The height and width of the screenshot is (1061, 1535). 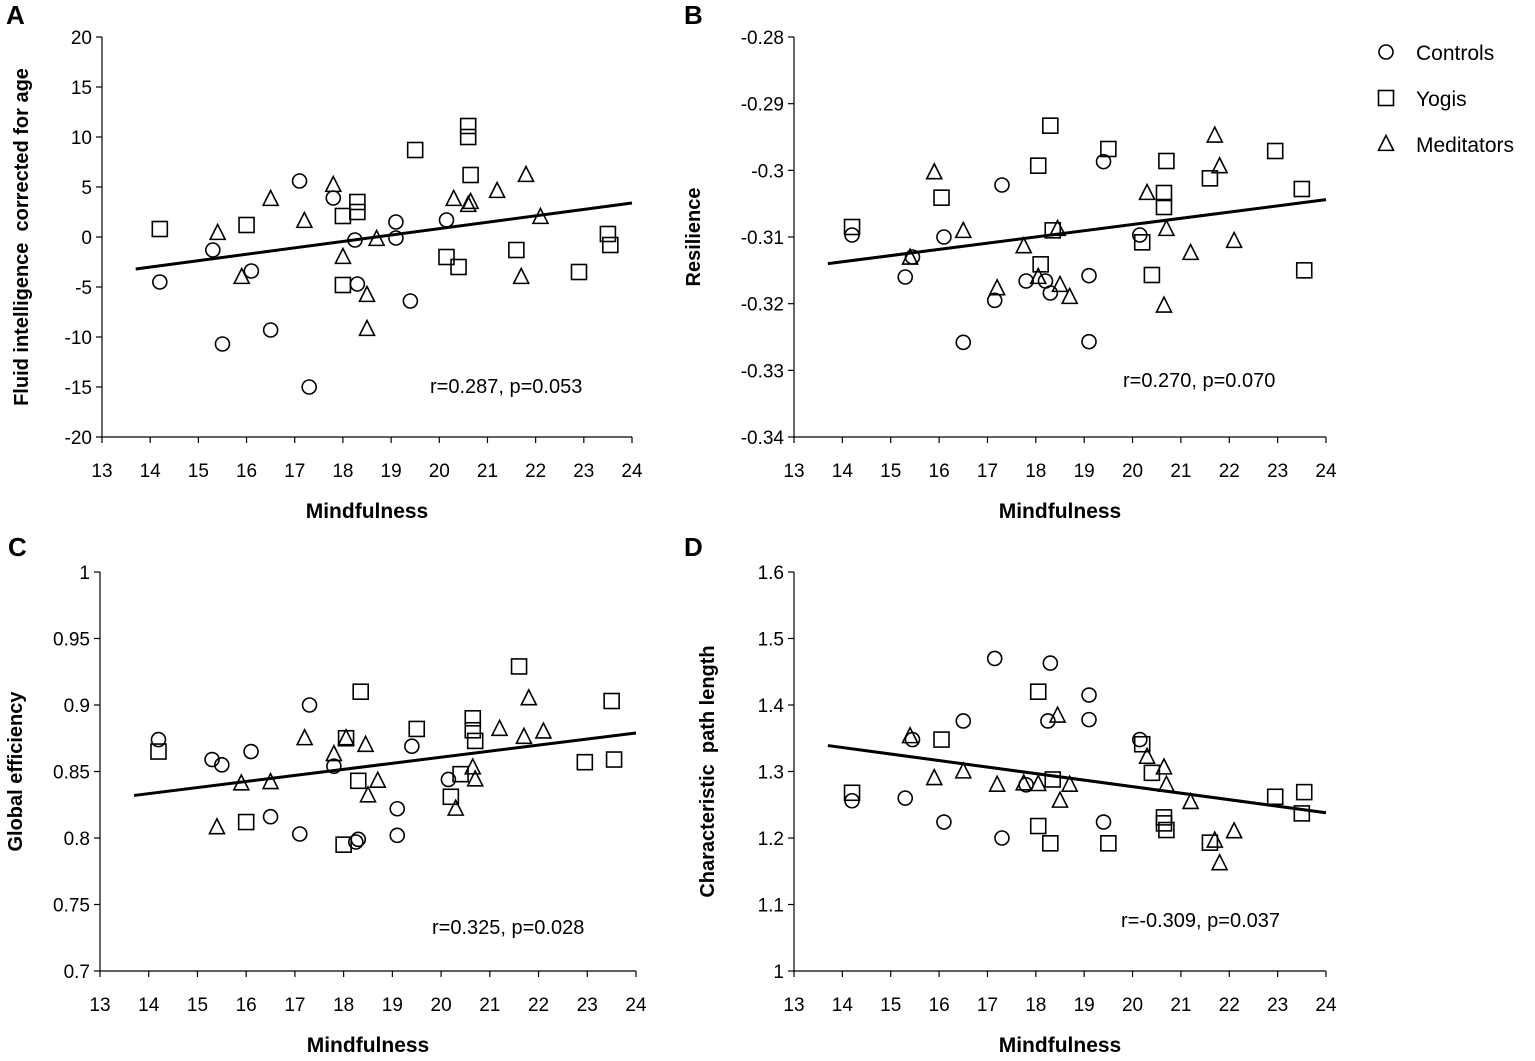 What do you see at coordinates (762, 38) in the screenshot?
I see `y-tick-label: -0.28` at bounding box center [762, 38].